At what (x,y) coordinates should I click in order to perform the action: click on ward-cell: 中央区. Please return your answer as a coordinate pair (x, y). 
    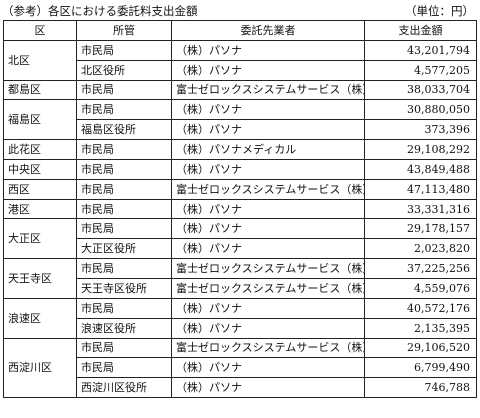
    Looking at the image, I should click on (40, 169).